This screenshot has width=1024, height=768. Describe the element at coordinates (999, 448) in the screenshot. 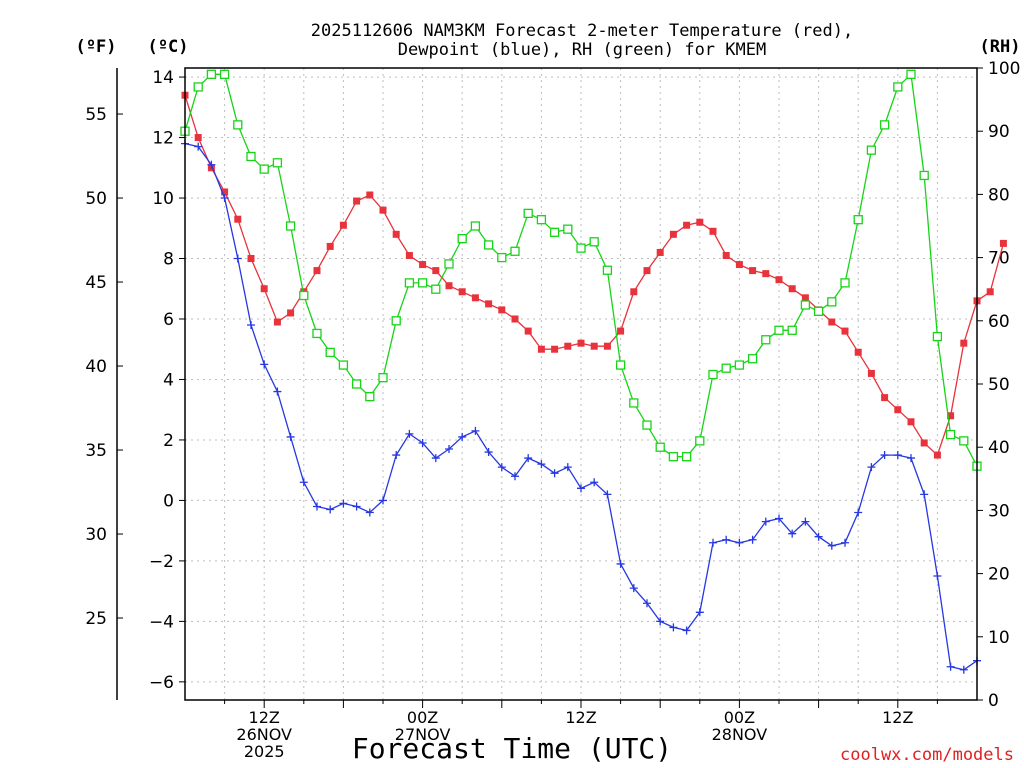

I see `rh-tick-label: 40` at that location.